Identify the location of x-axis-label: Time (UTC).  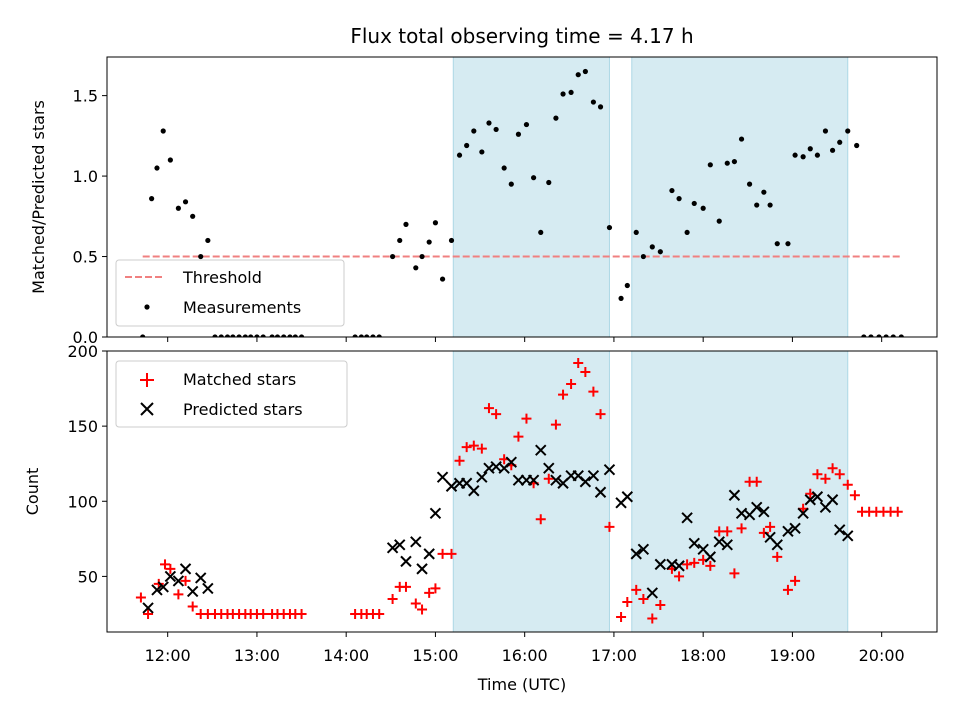
(521, 684).